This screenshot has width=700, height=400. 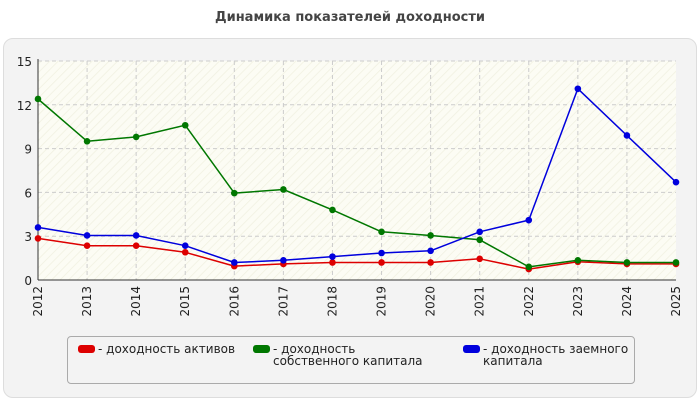 What do you see at coordinates (627, 135) in the screenshot?
I see `data-point-s3-2024` at bounding box center [627, 135].